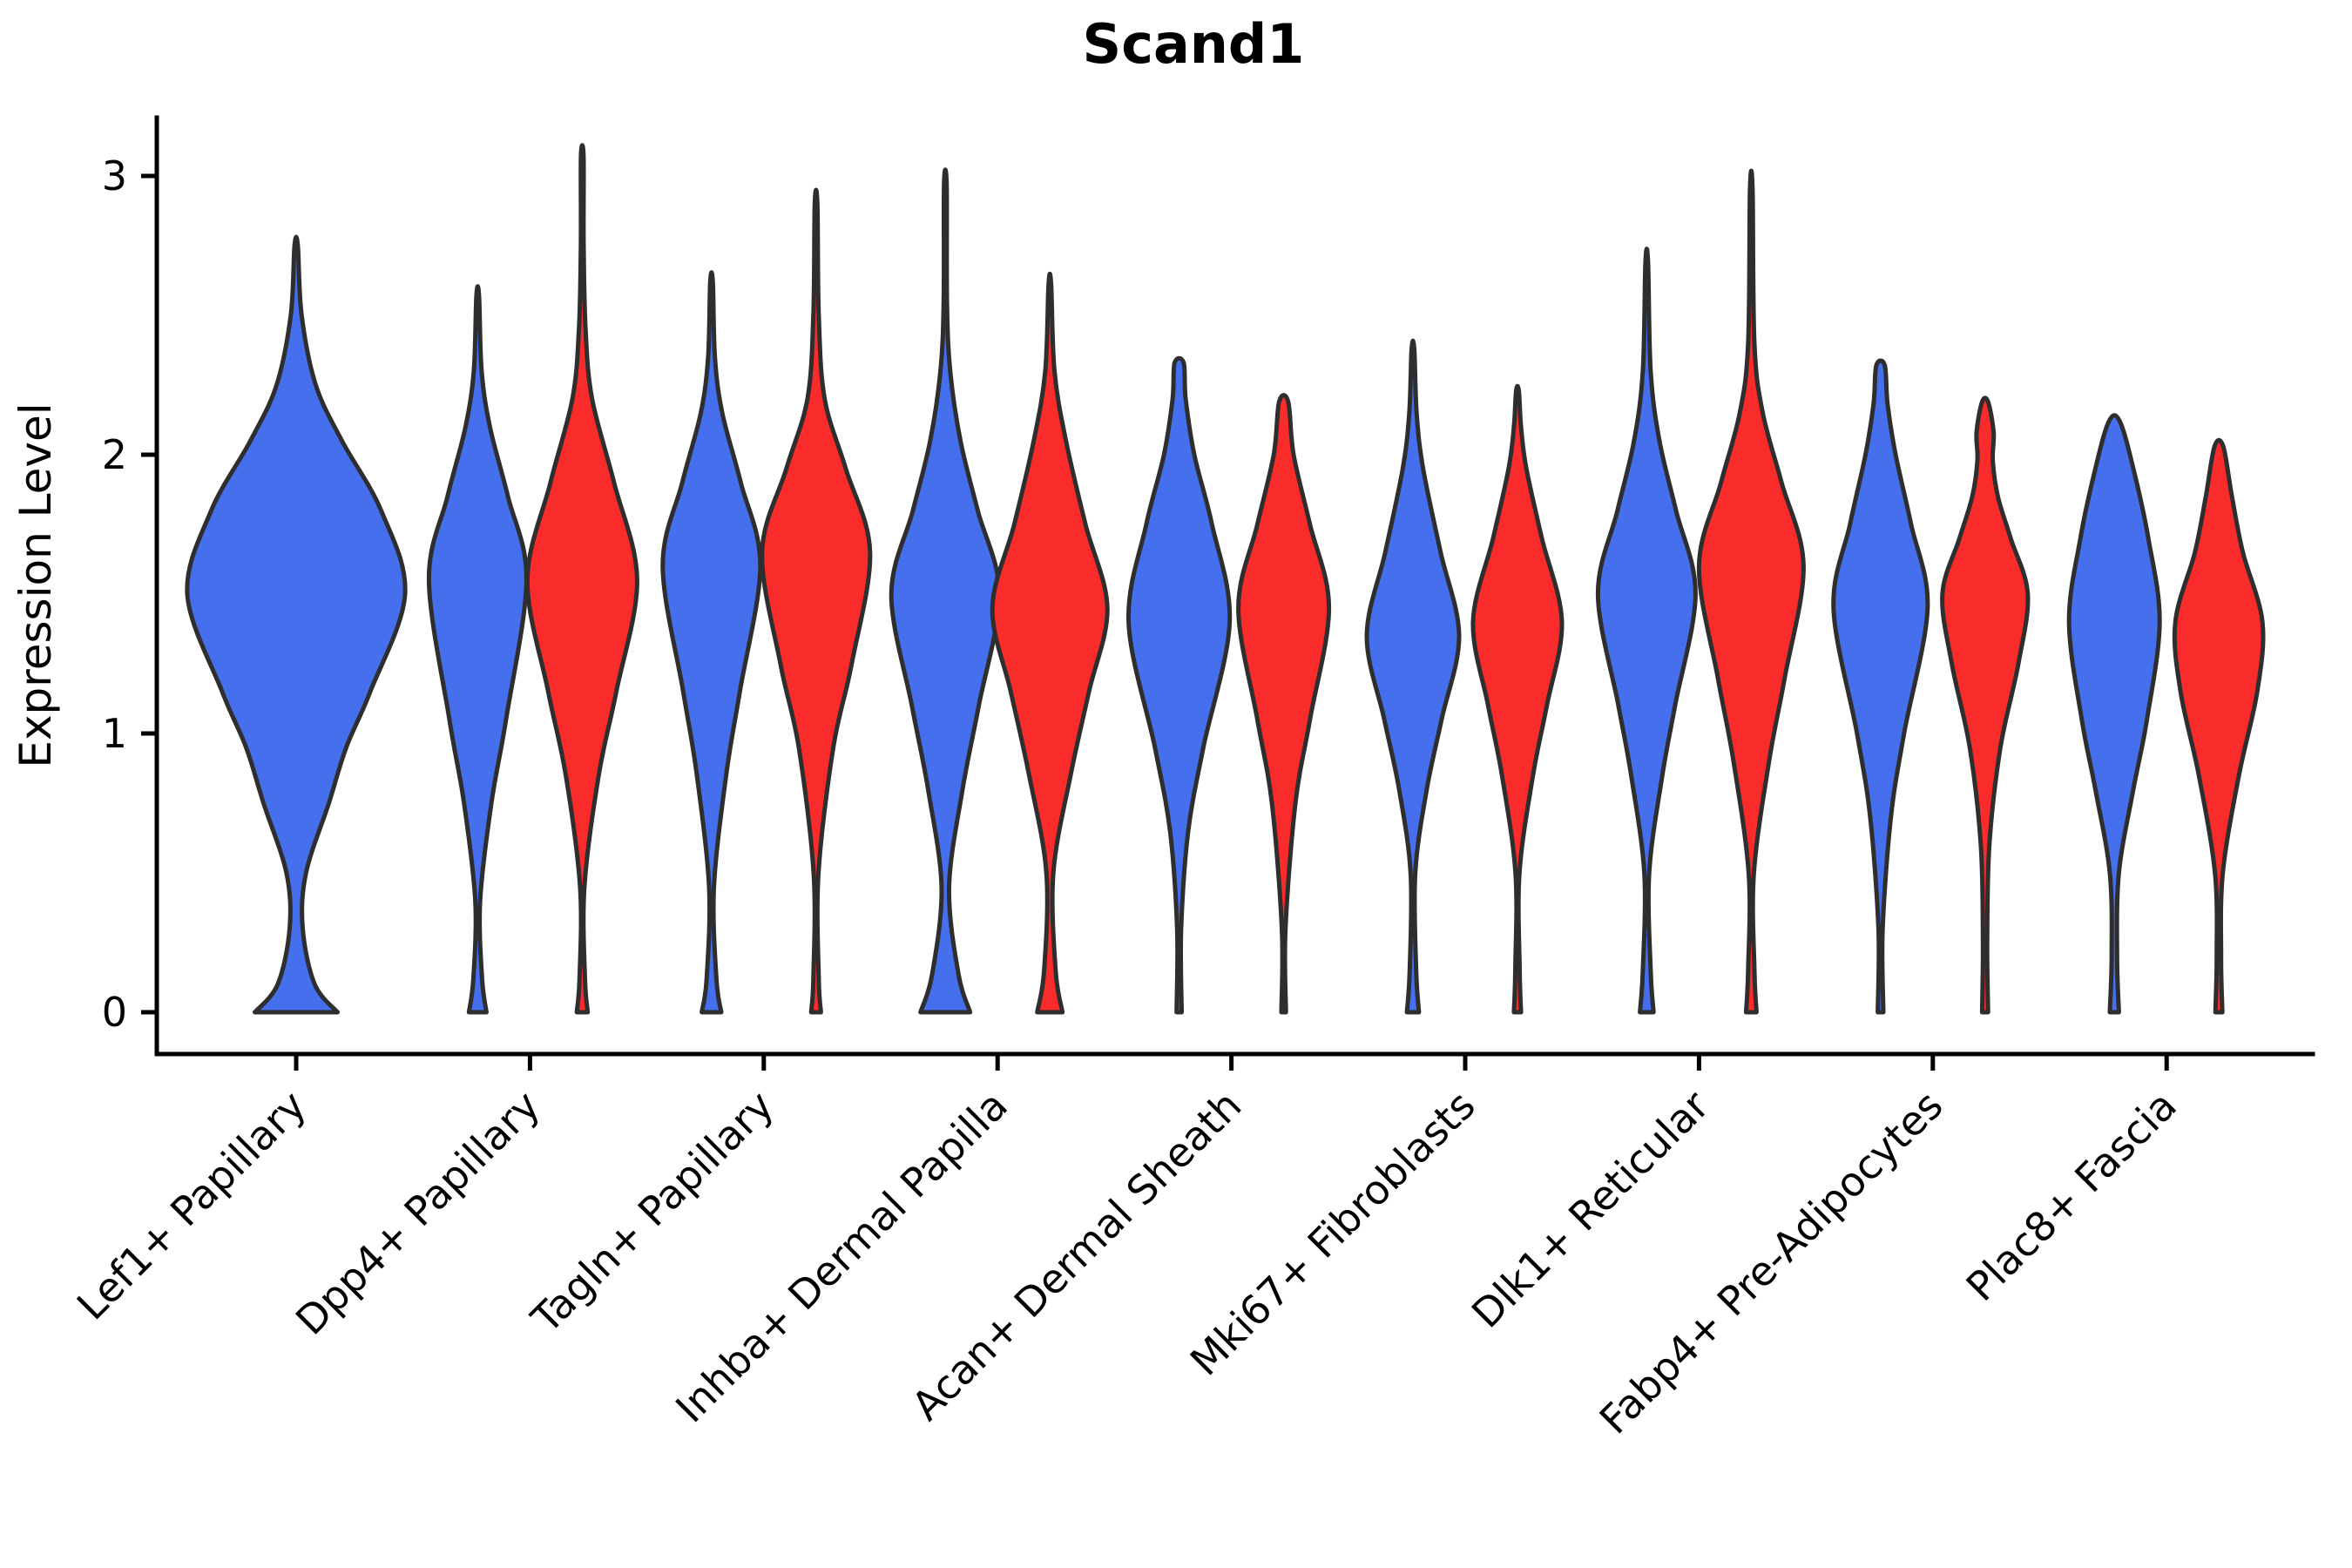 This screenshot has height=1568, width=2352. I want to click on y-ticks-group: 0 1 2 3, so click(129, 594).